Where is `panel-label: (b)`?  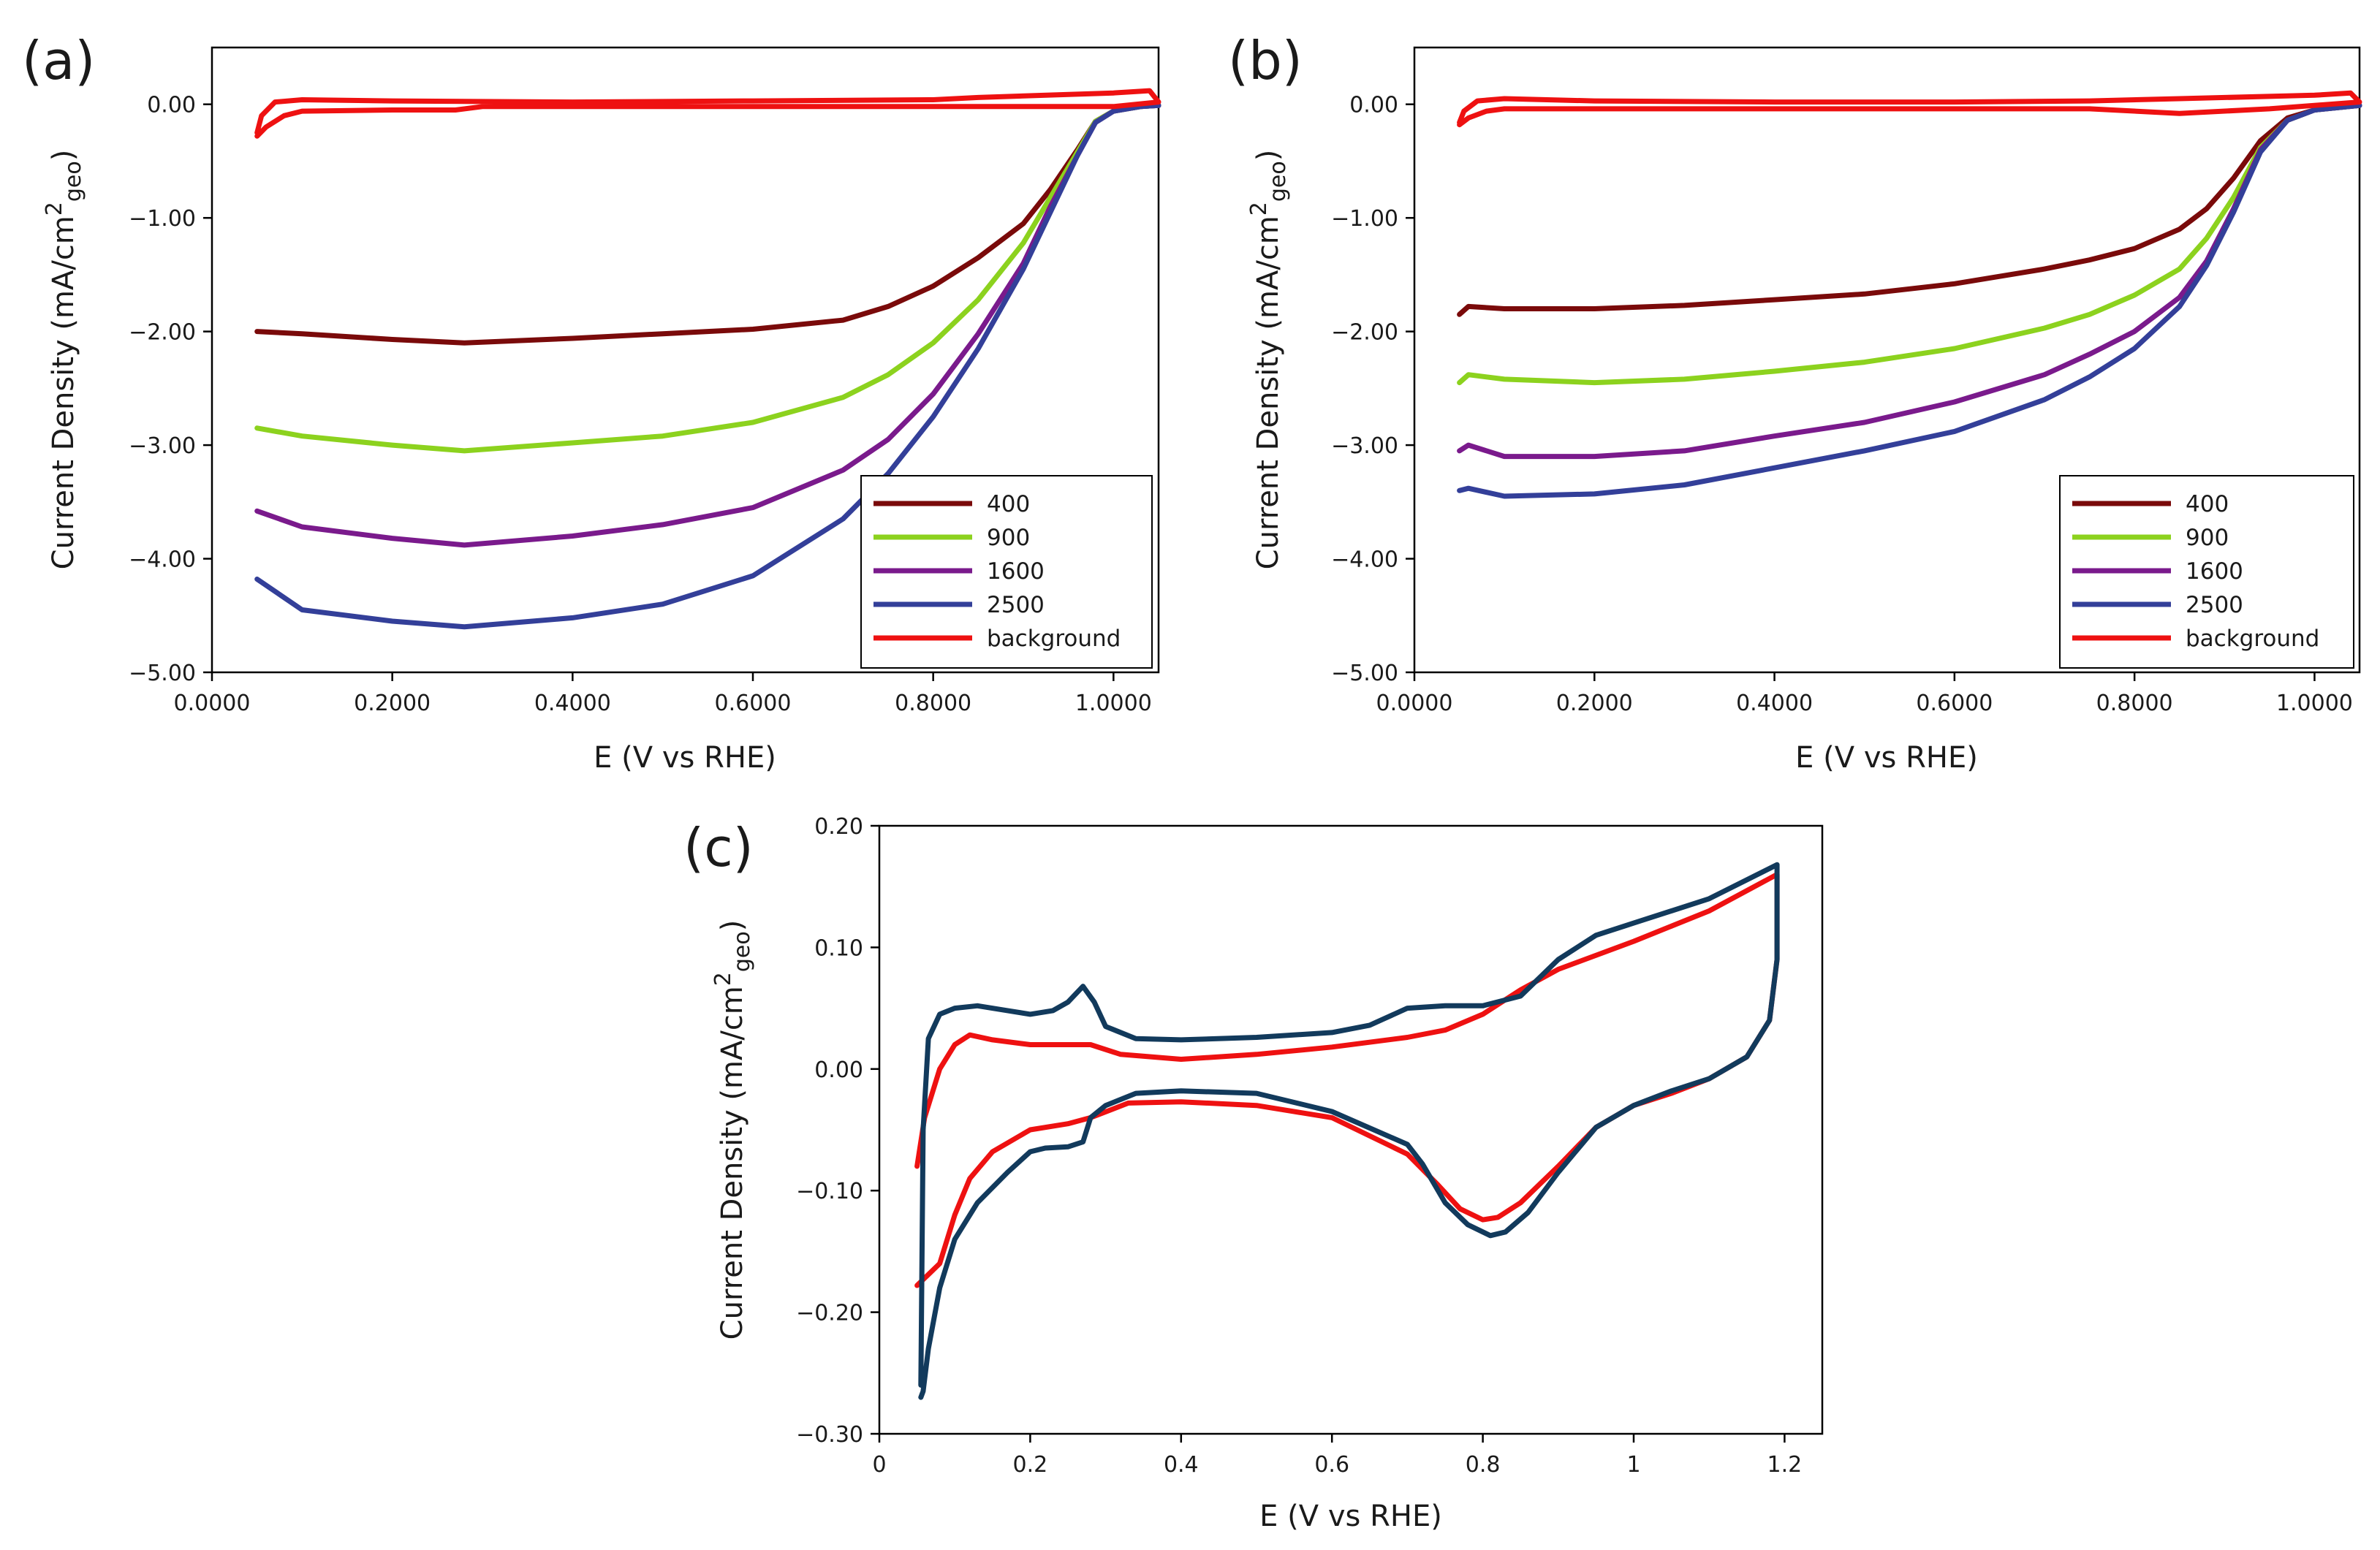
panel-label: (b) is located at coordinates (1266, 60).